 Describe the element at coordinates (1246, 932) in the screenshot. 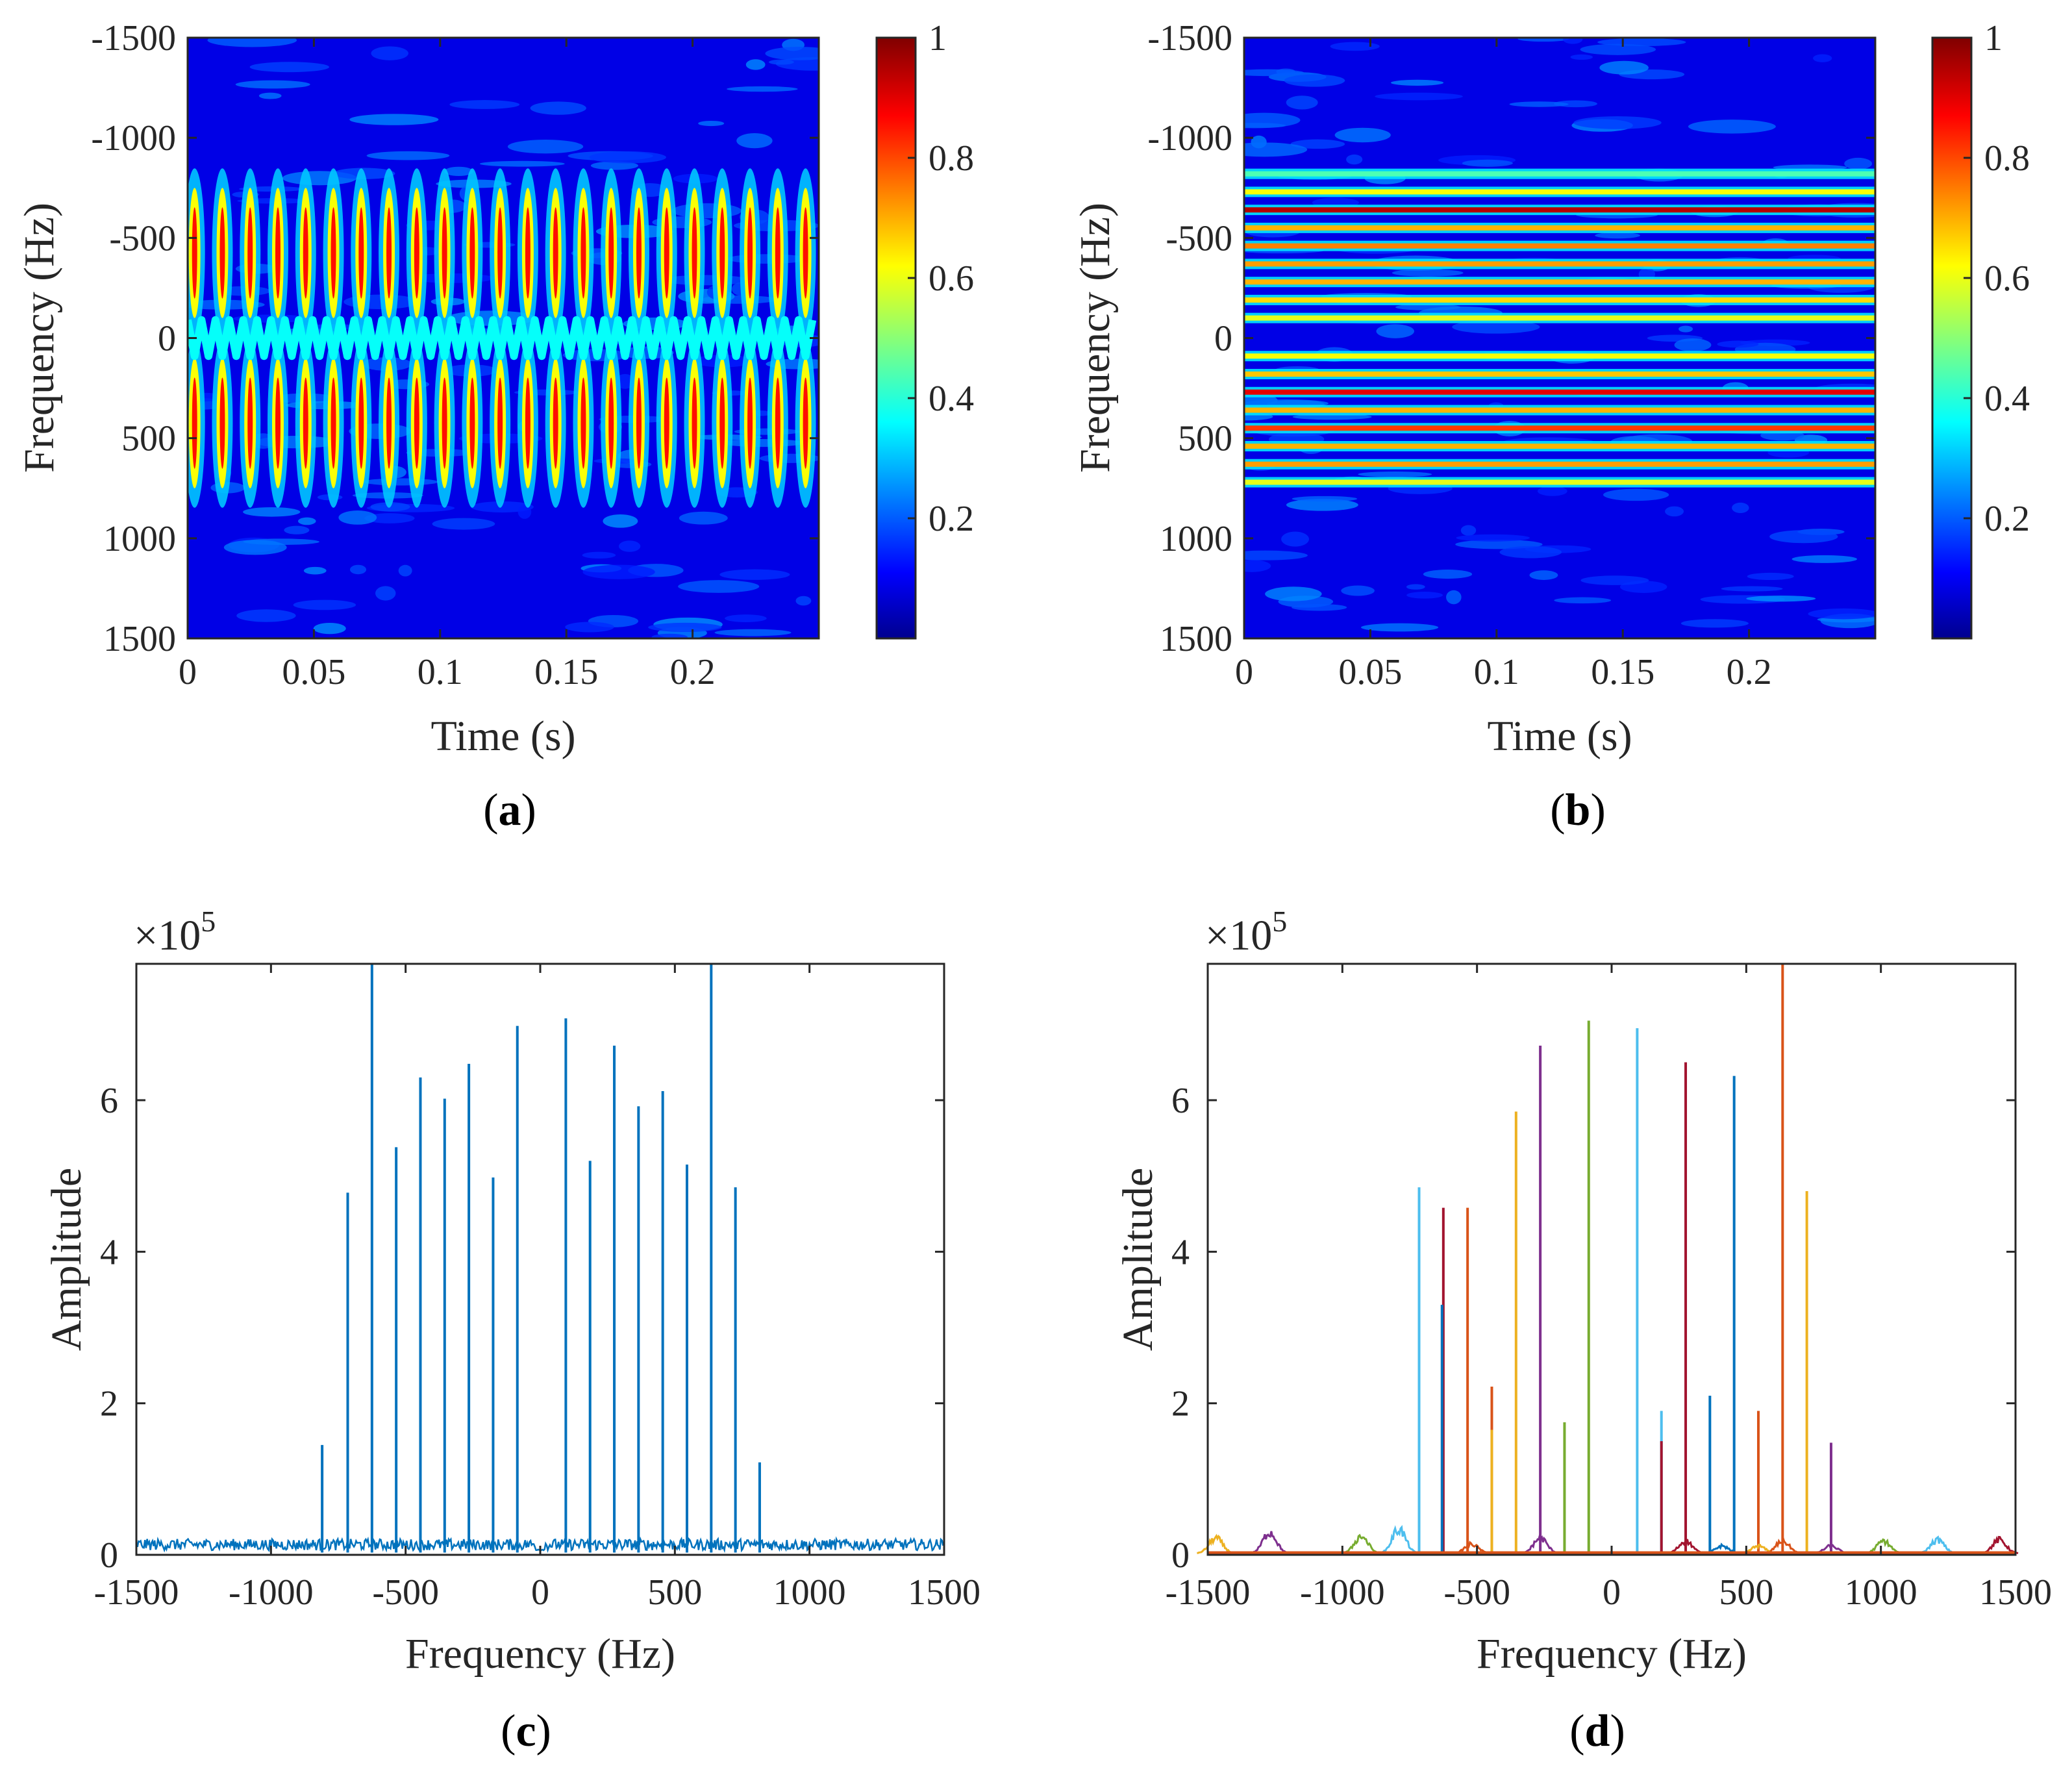

I see `y-axis-exponent-d: ×10⁵` at that location.